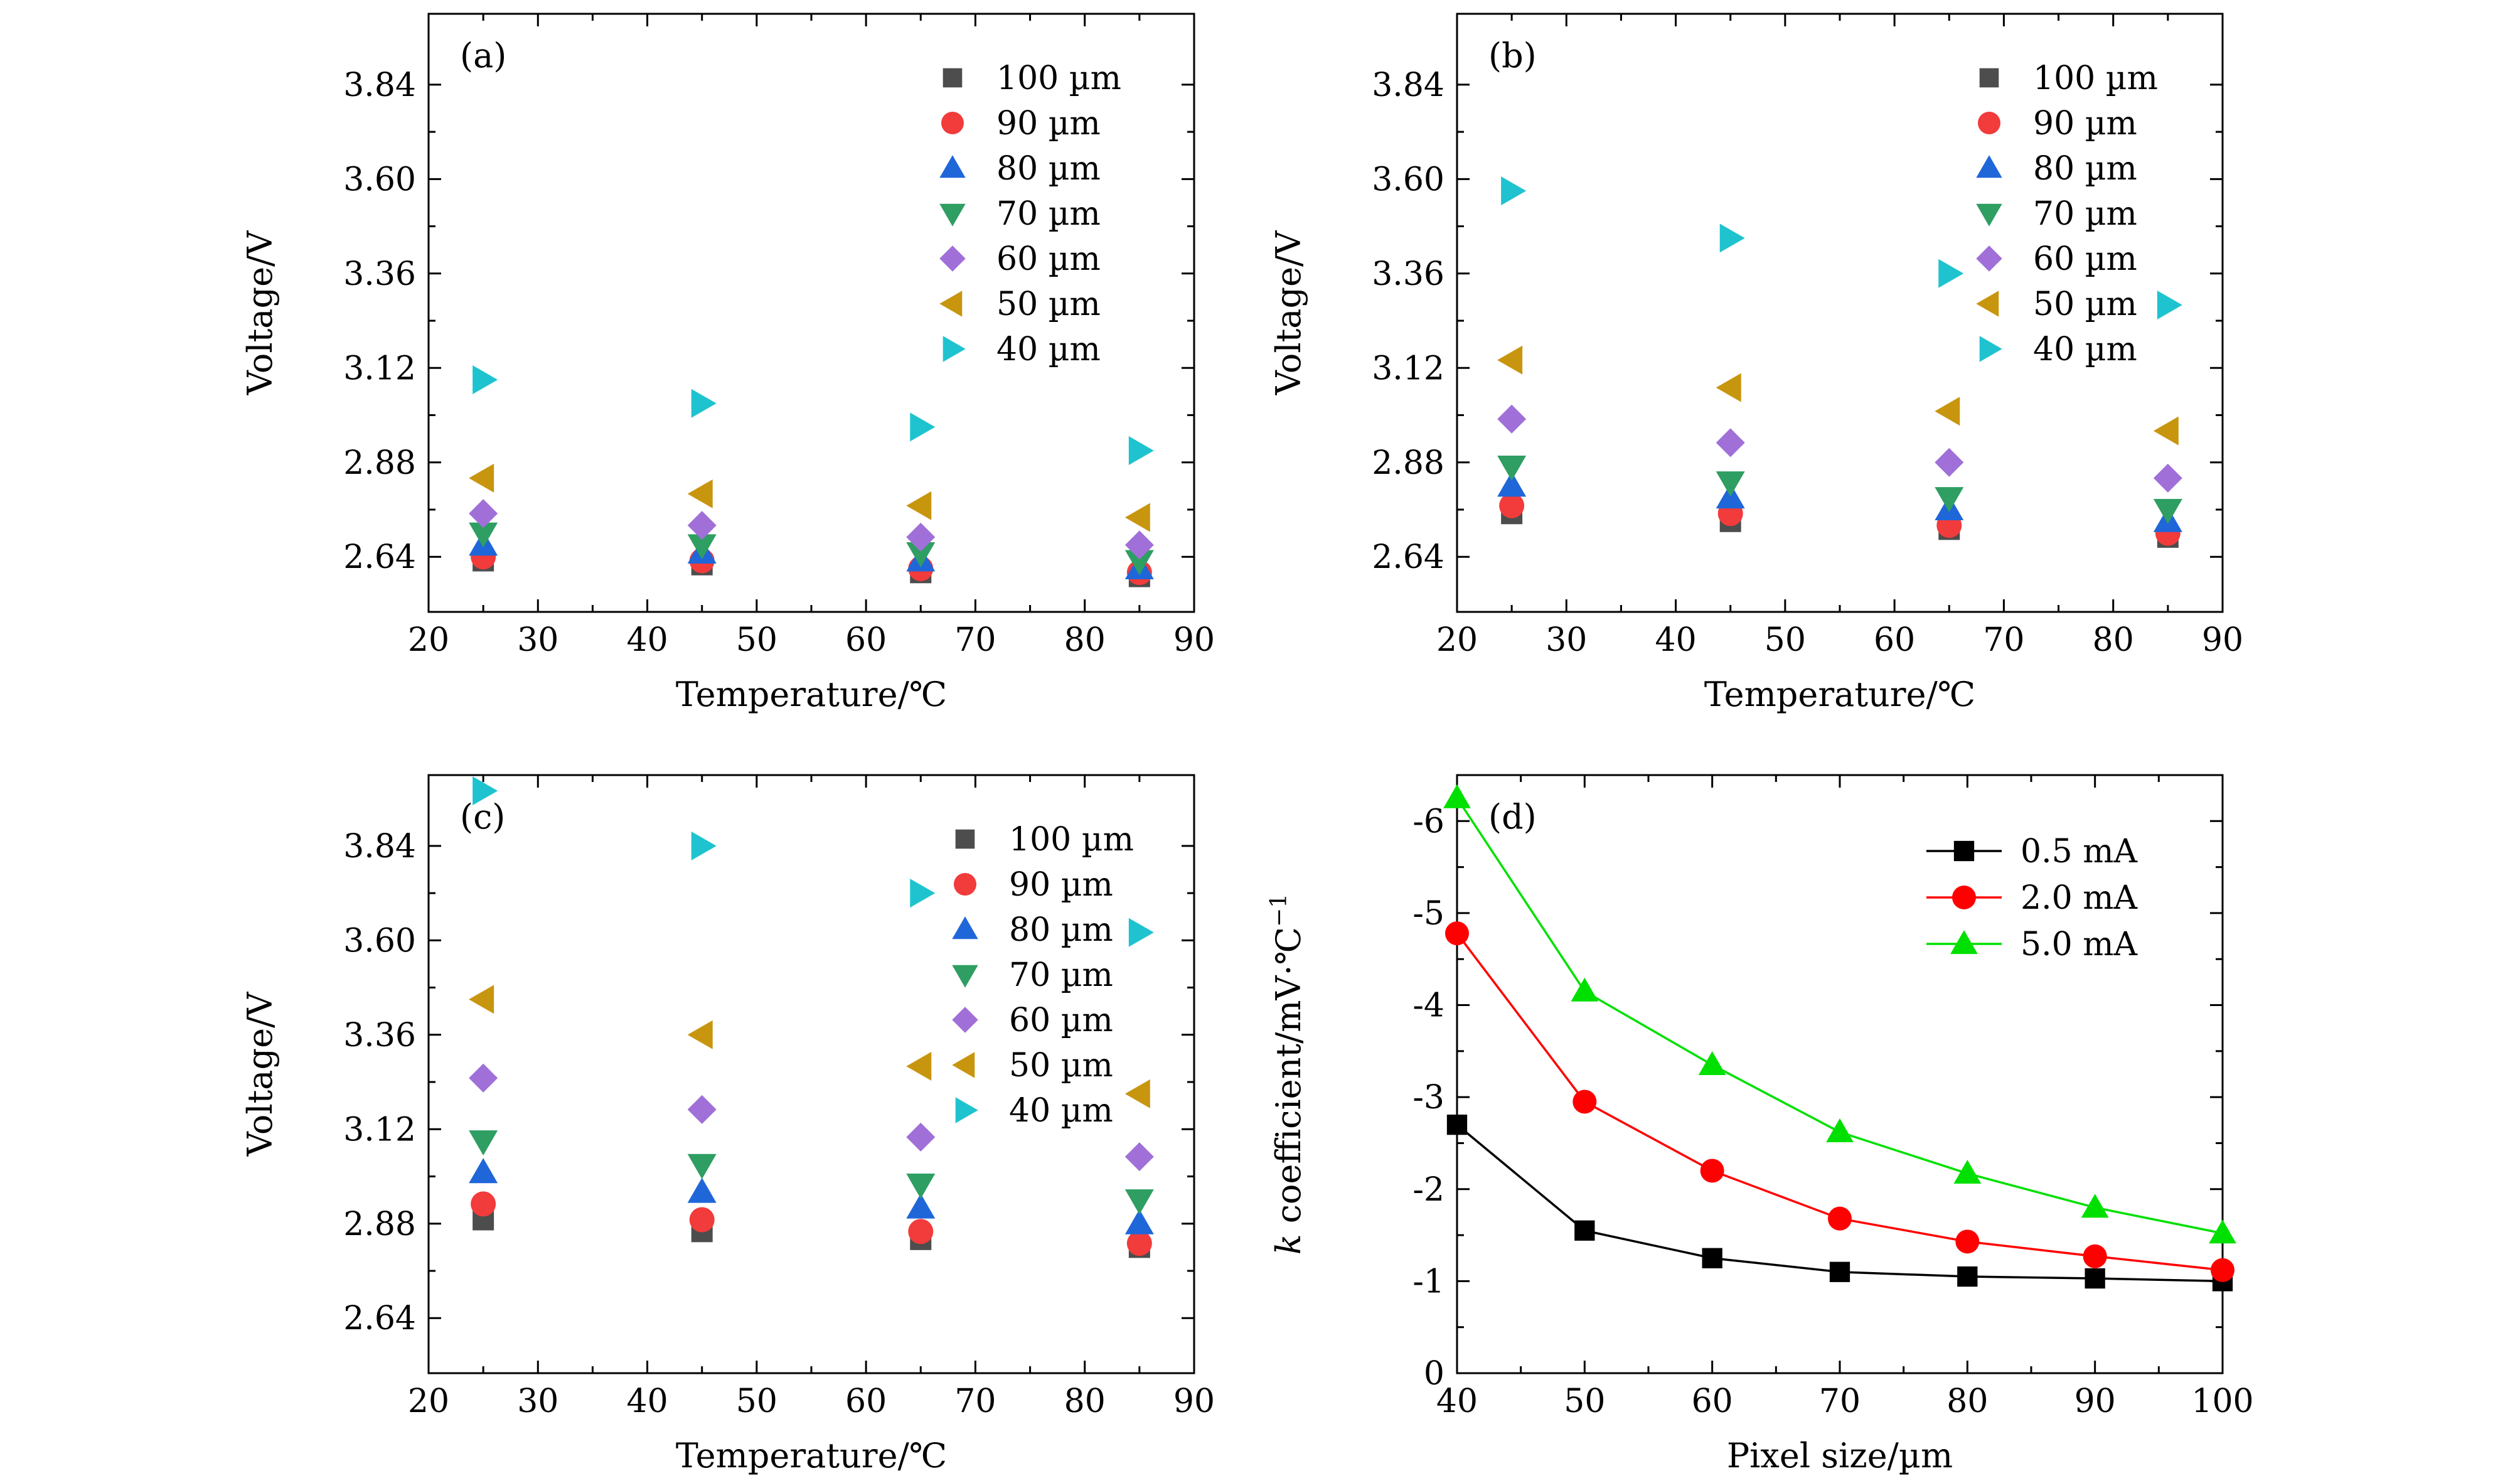 This screenshot has width=2520, height=1483. Describe the element at coordinates (1512, 55) in the screenshot. I see `panel-label: (b)` at that location.